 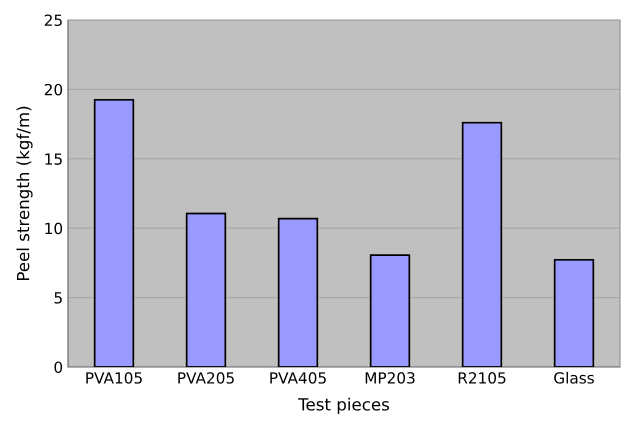 I want to click on x-tick-label: Glass, so click(x=574, y=378).